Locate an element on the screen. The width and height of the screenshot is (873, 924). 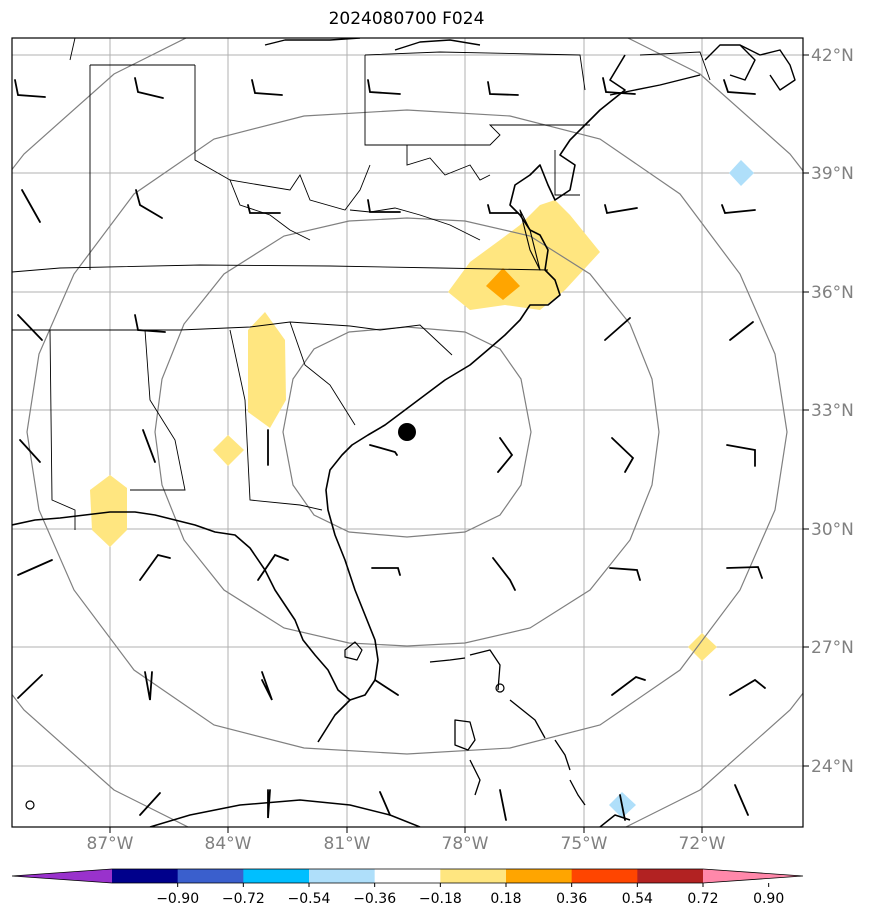
colorbar-tick-label: −0.18 is located at coordinates (440, 899).